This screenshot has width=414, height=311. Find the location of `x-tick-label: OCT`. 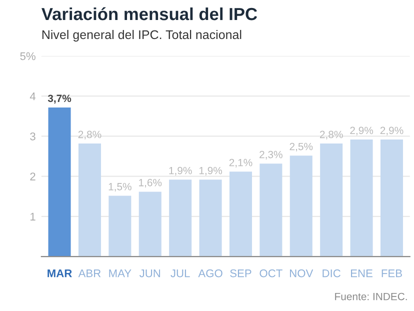

x-tick-label: OCT is located at coordinates (271, 273).